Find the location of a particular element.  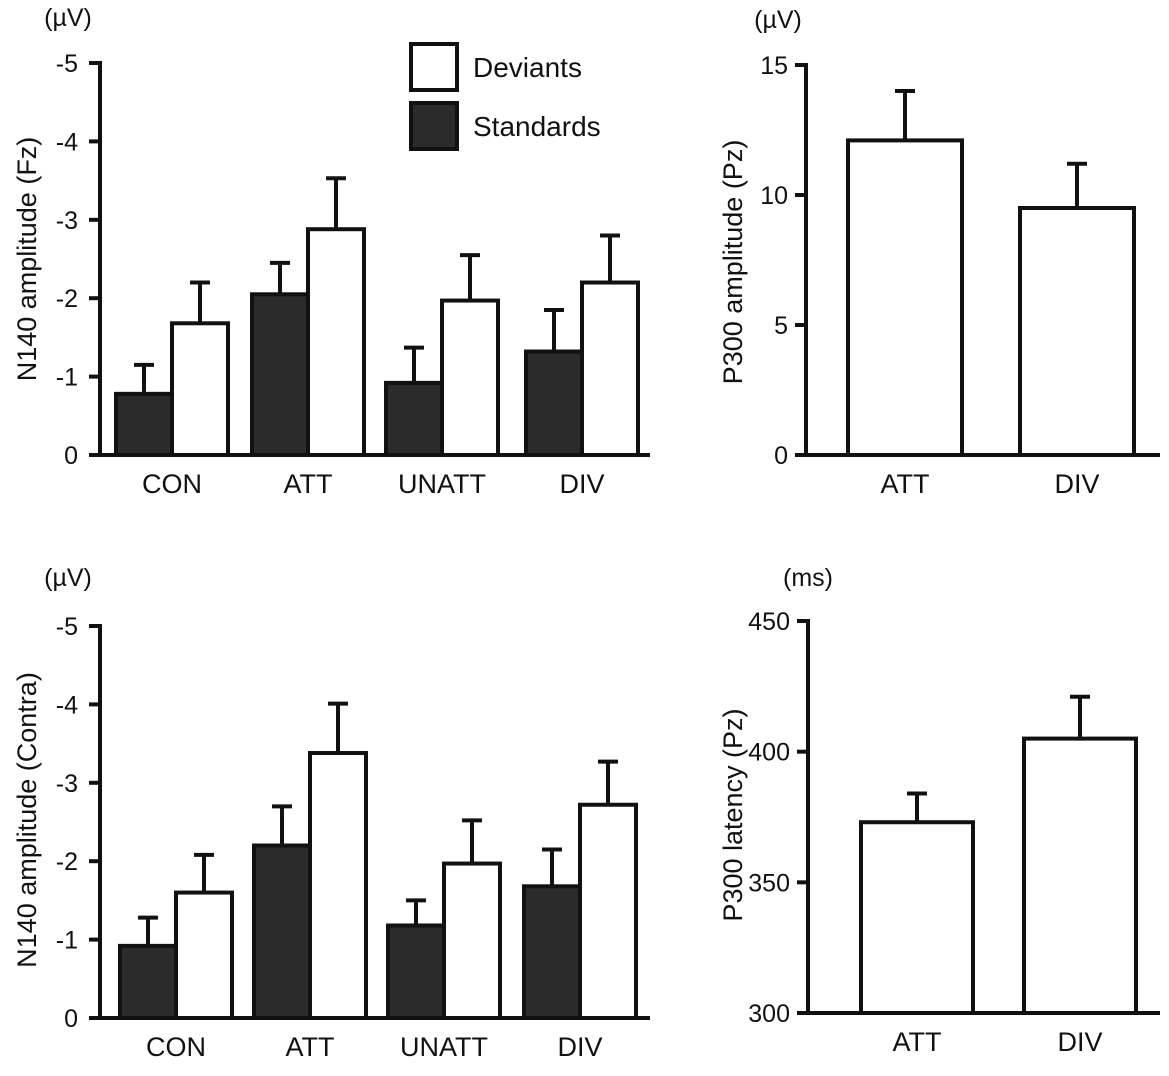

legend-deviants-swatch is located at coordinates (434, 67).